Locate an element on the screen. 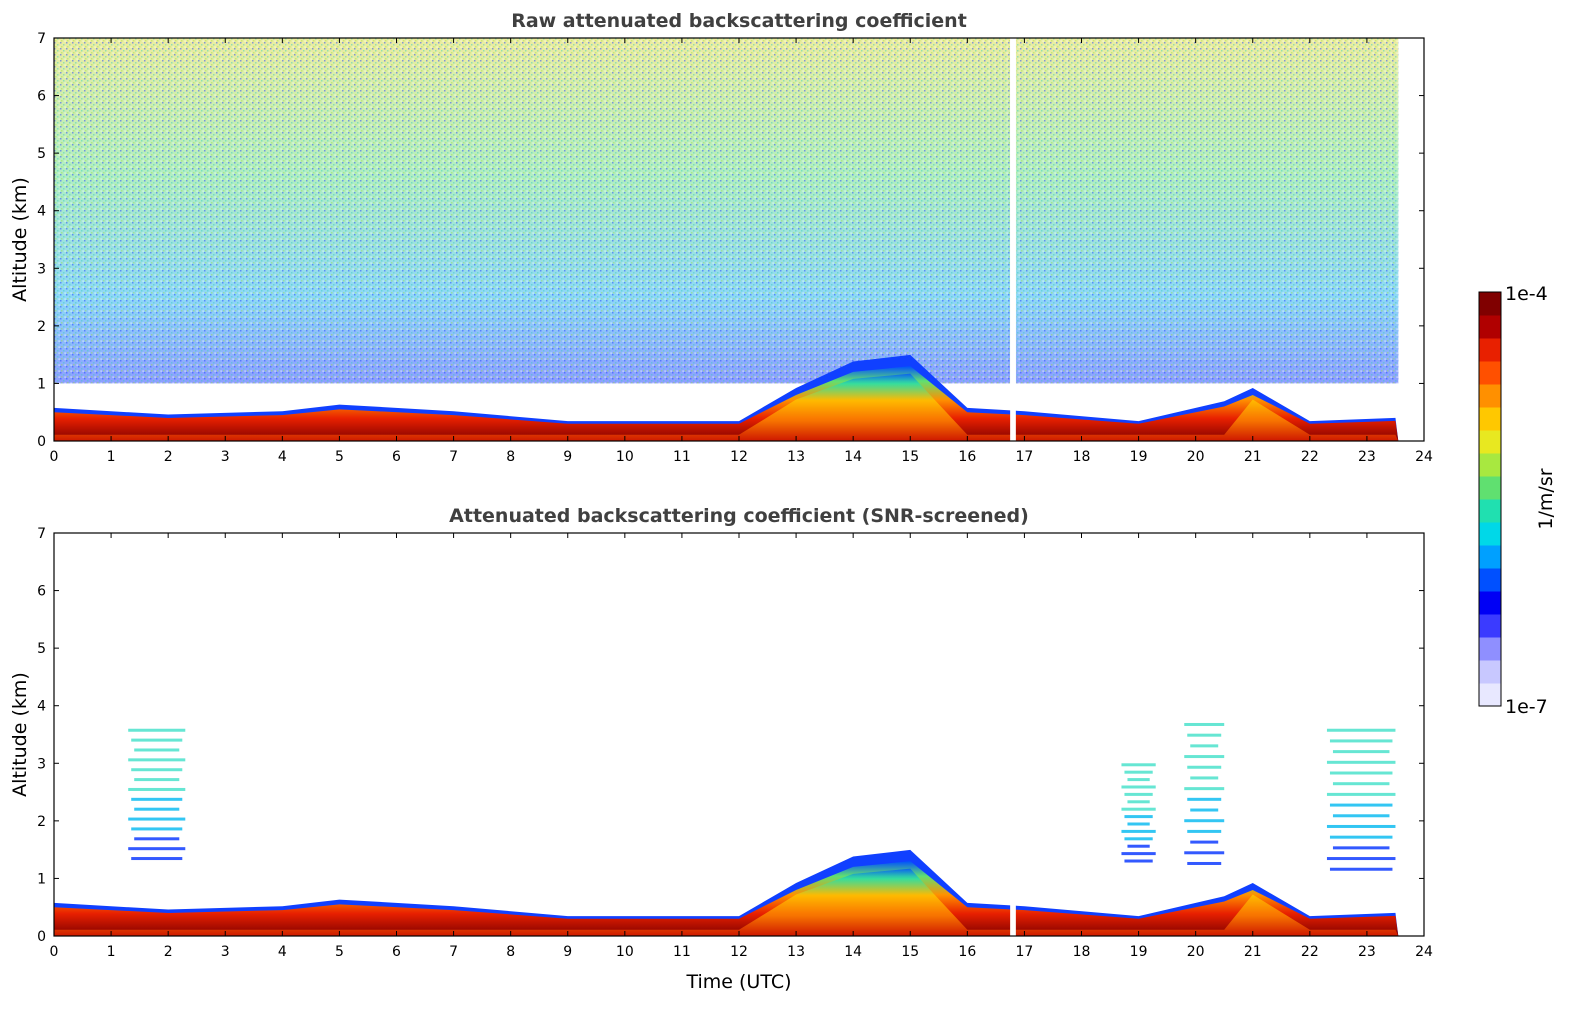 The width and height of the screenshot is (1595, 1020). y-tick-label: 5 is located at coordinates (41, 649).